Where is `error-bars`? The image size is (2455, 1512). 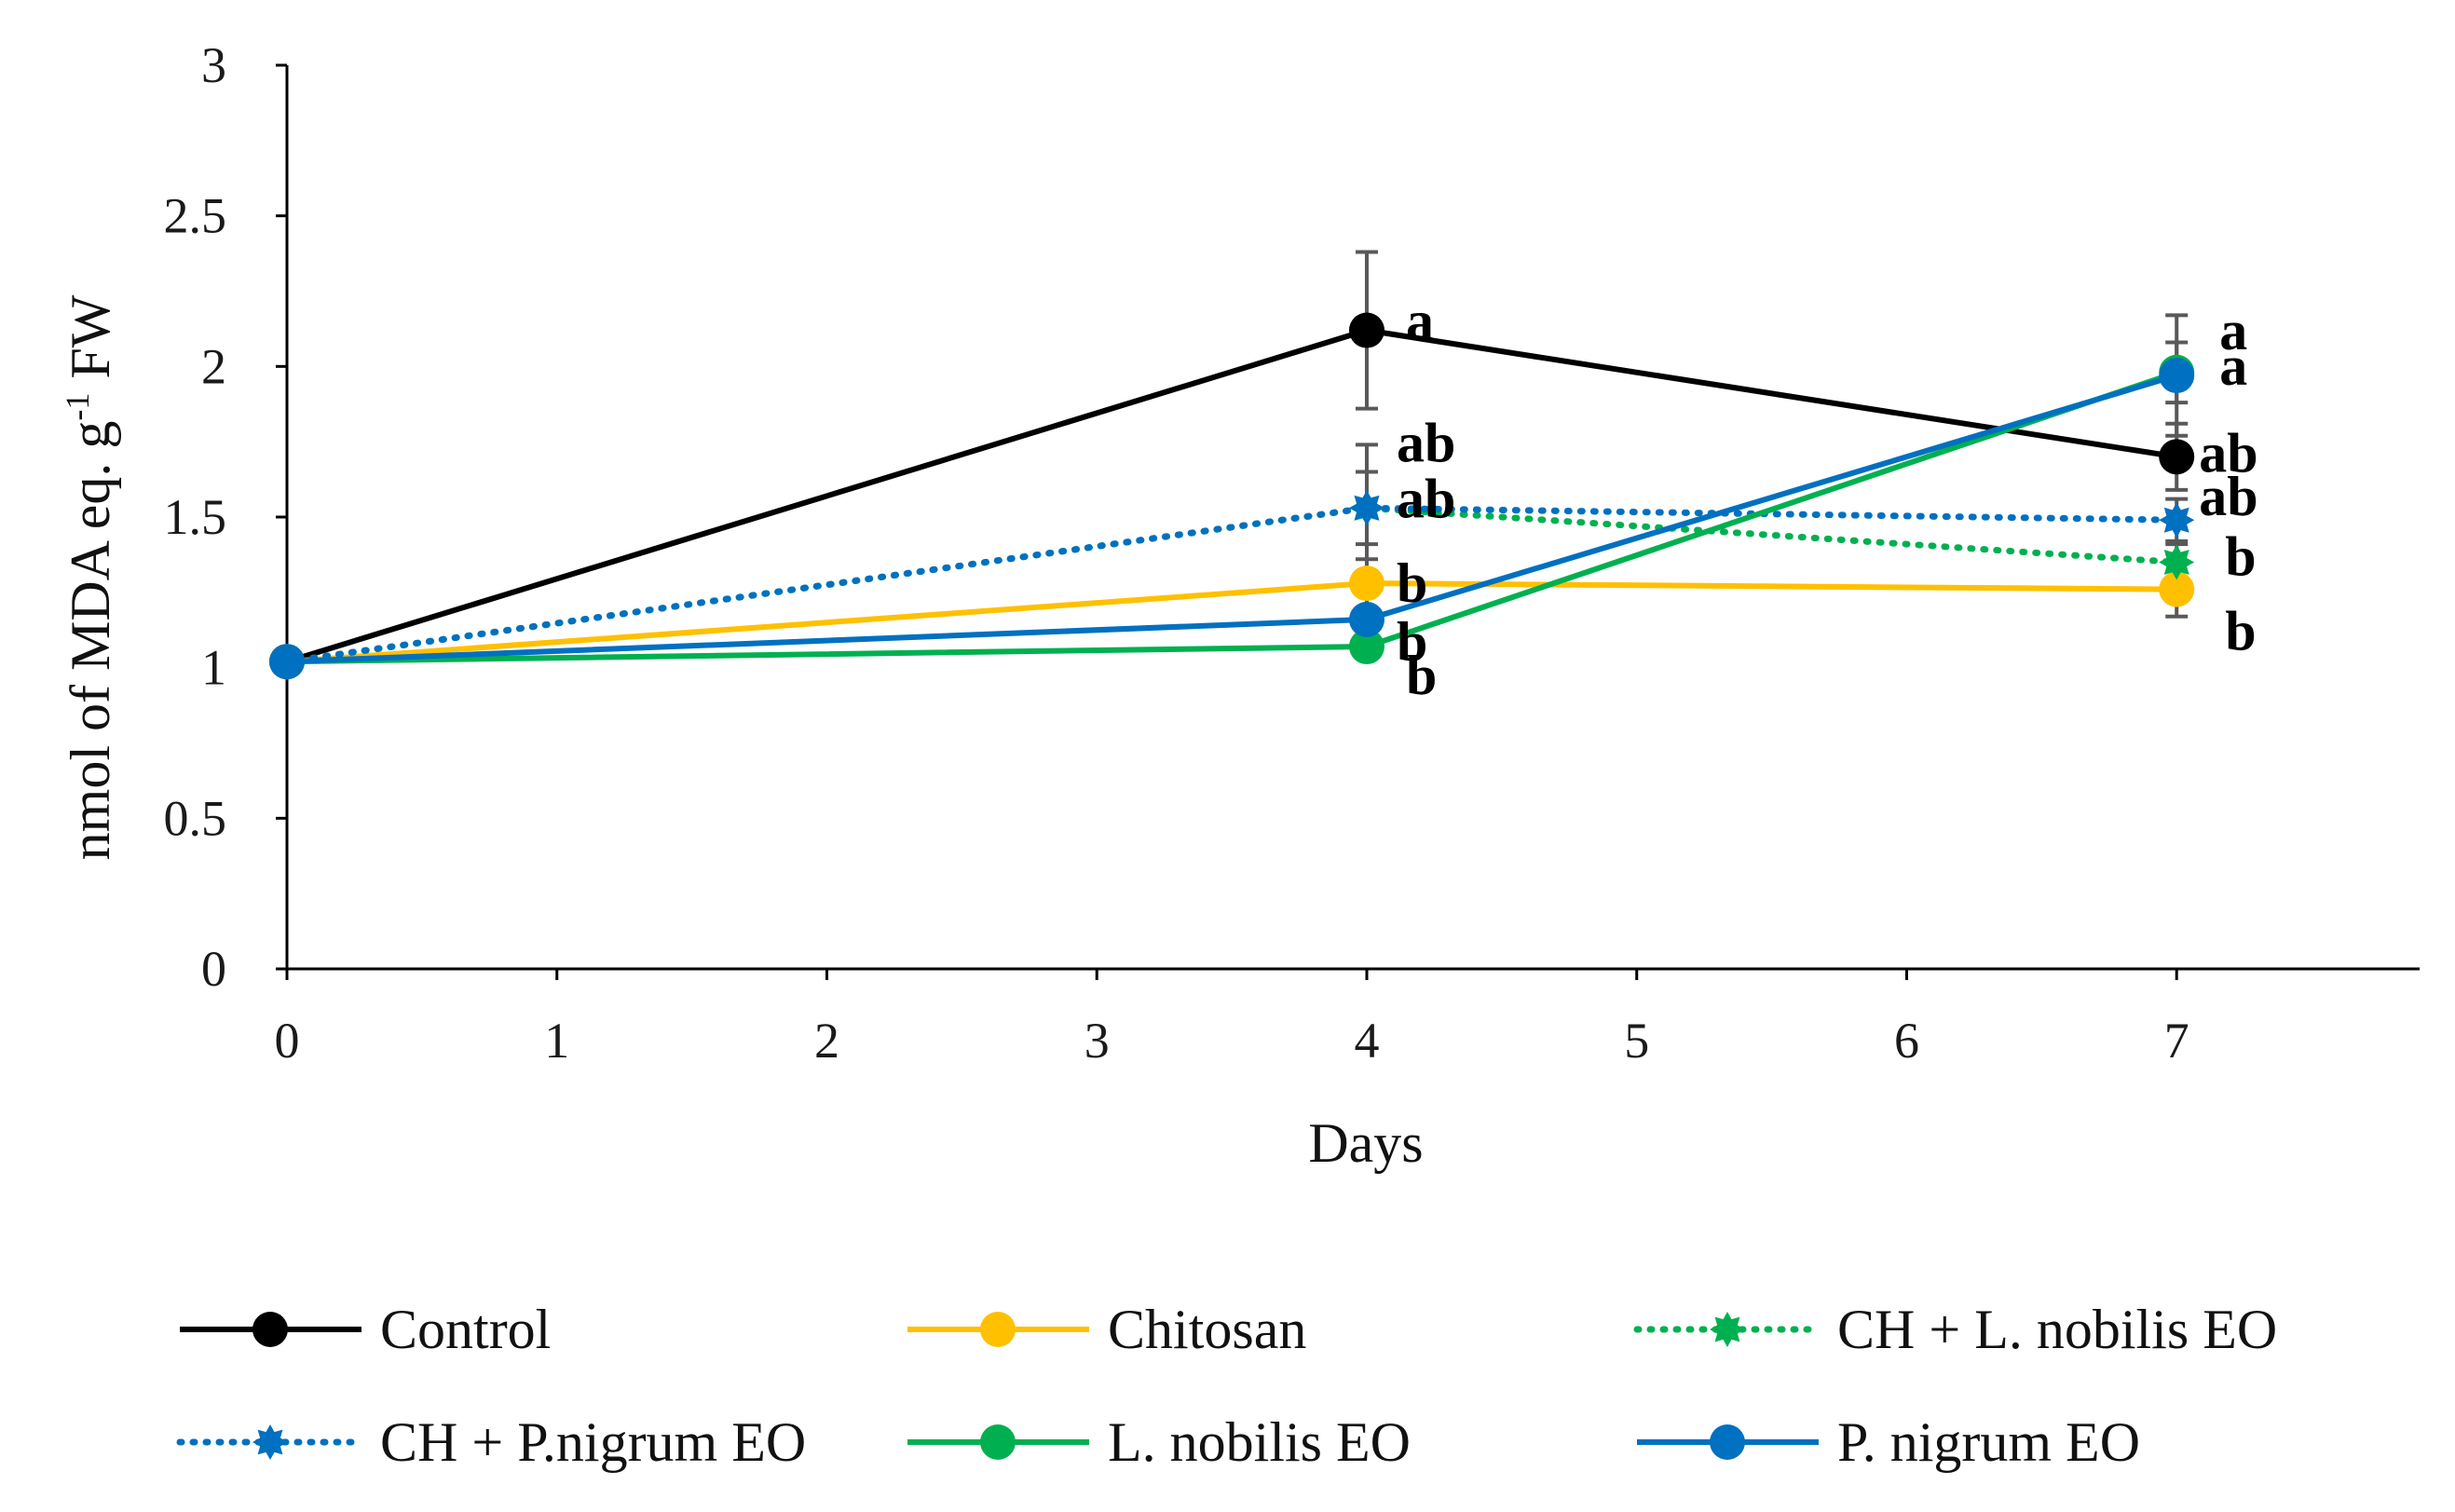 error-bars is located at coordinates (1772, 454).